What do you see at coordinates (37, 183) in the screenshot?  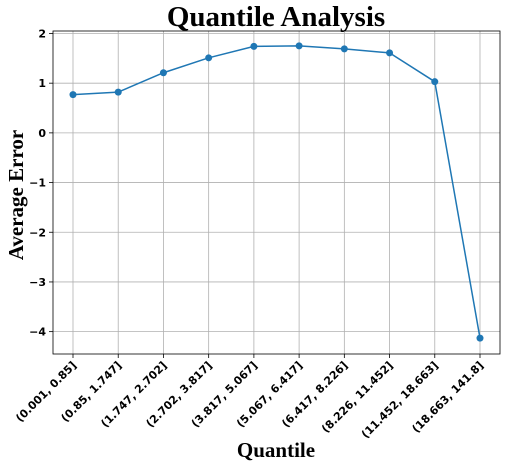 I see `y-tick-label: −1` at bounding box center [37, 183].